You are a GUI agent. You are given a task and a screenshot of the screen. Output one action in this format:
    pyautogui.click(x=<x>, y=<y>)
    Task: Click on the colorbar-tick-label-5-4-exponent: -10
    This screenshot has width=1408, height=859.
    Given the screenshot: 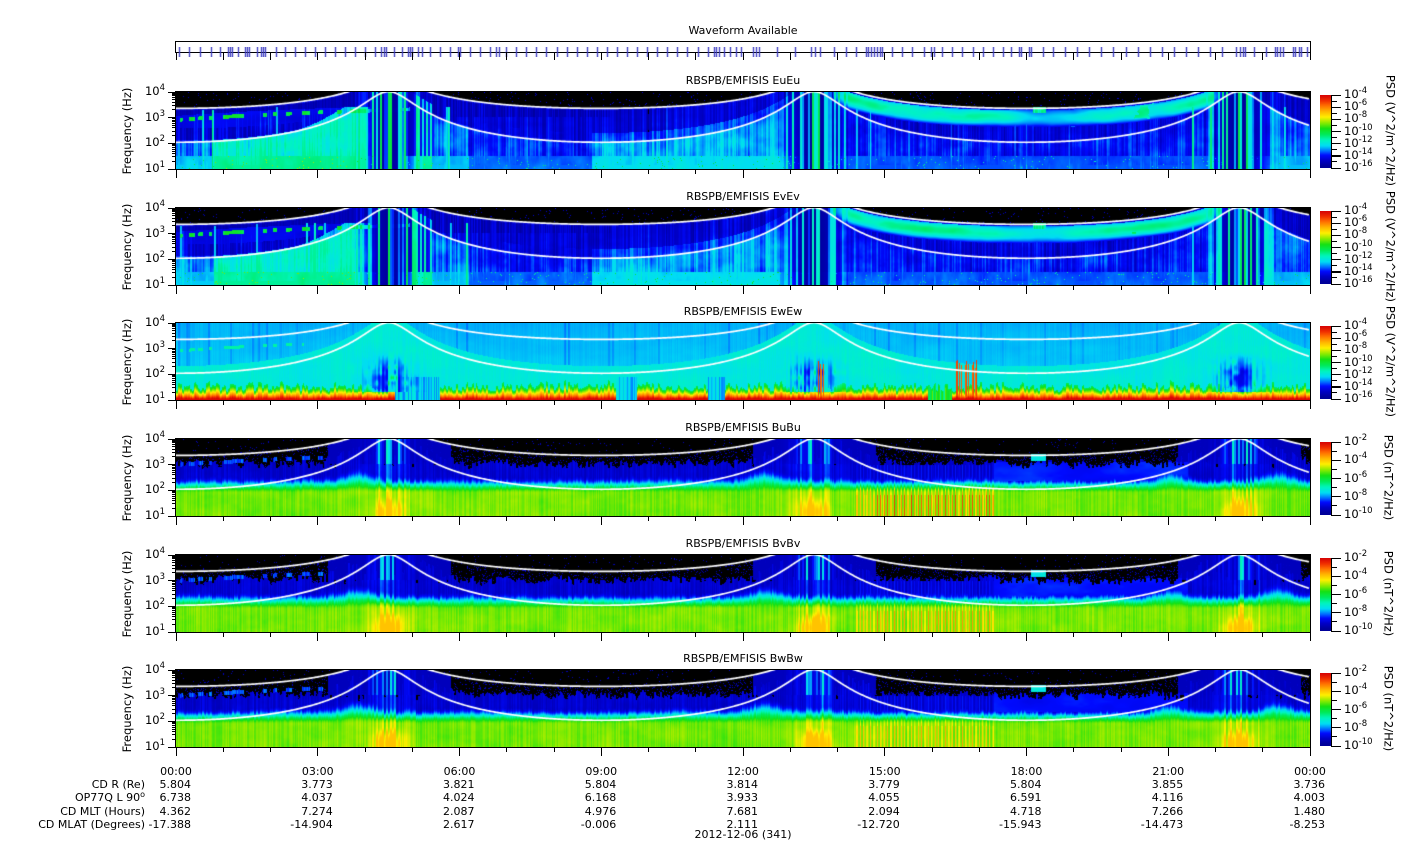 What is the action you would take?
    pyautogui.click(x=1365, y=627)
    